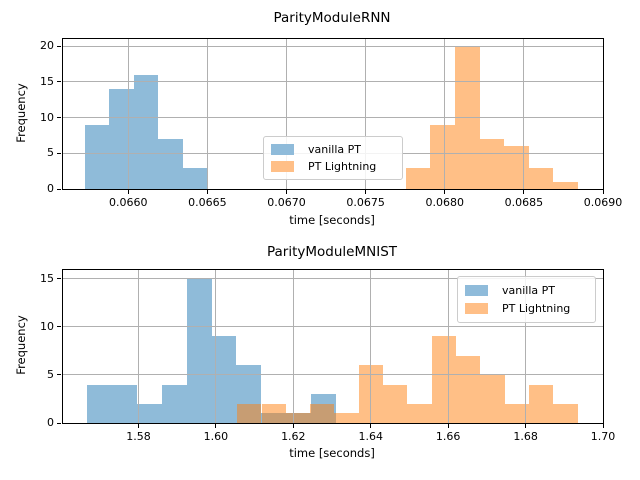 This screenshot has height=480, width=640. Describe the element at coordinates (603, 202) in the screenshot. I see `x-tick-label: 0.0690` at that location.